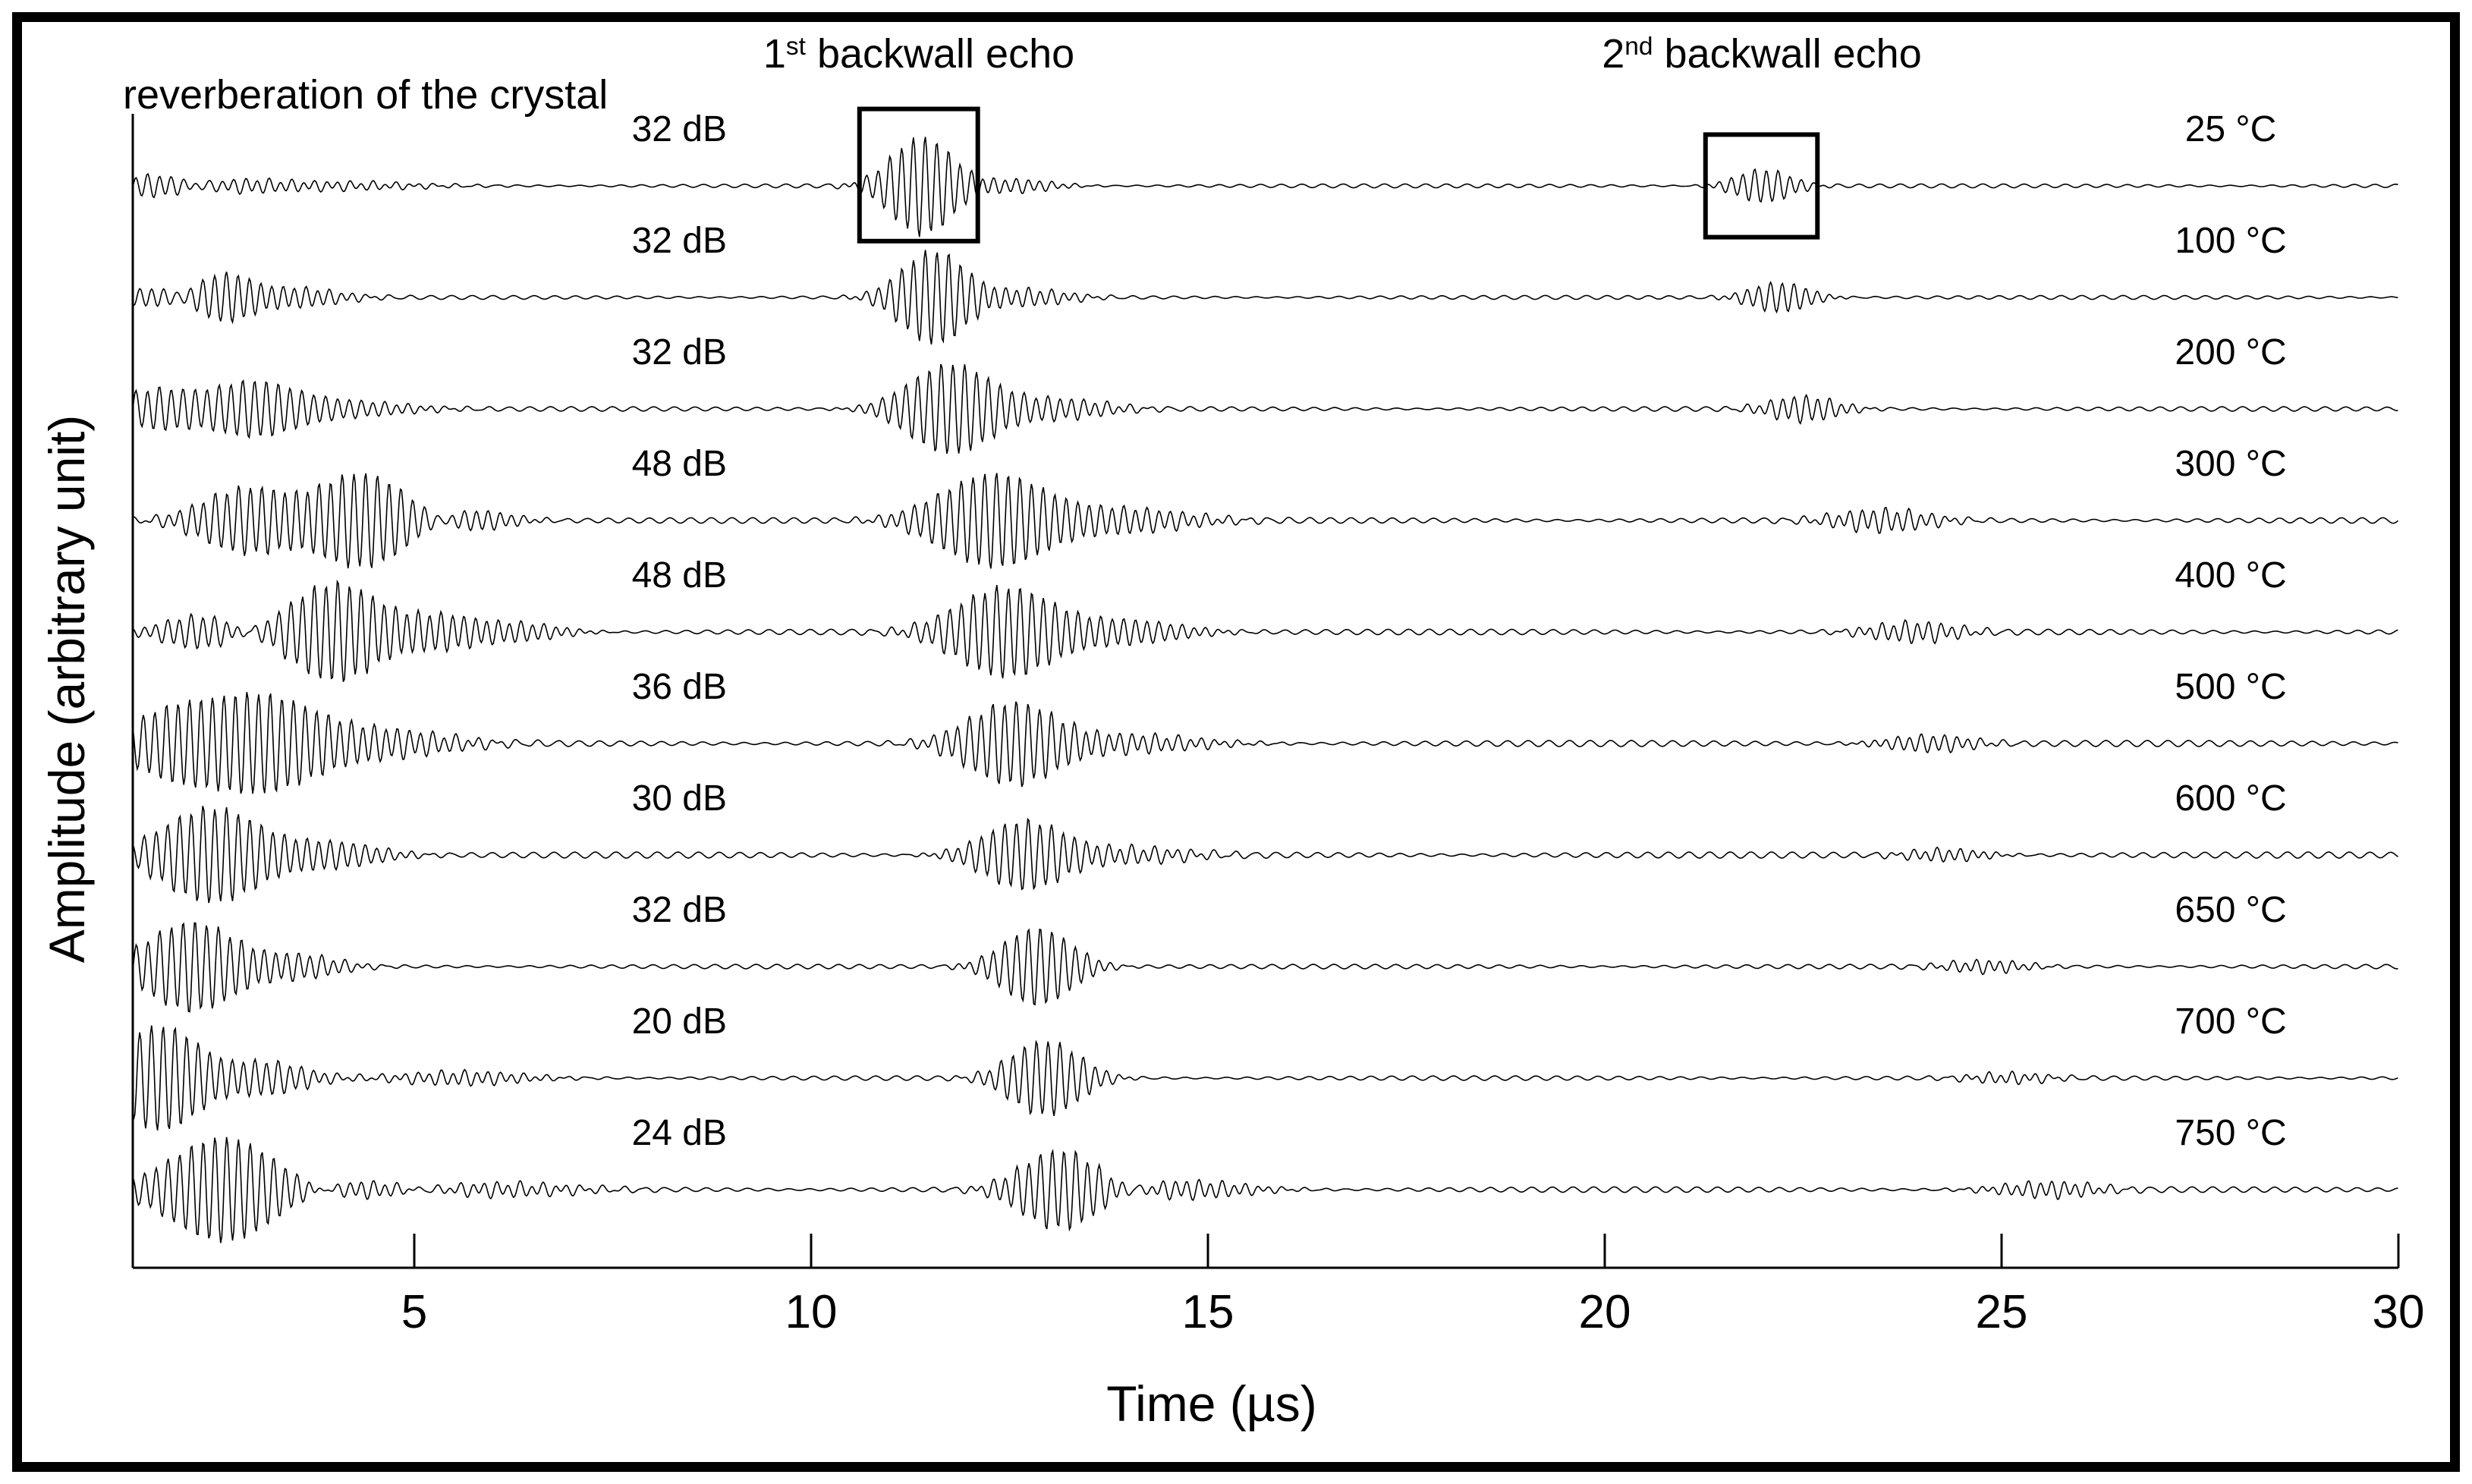  What do you see at coordinates (679, 687) in the screenshot?
I see `gain-label: 36 dB` at bounding box center [679, 687].